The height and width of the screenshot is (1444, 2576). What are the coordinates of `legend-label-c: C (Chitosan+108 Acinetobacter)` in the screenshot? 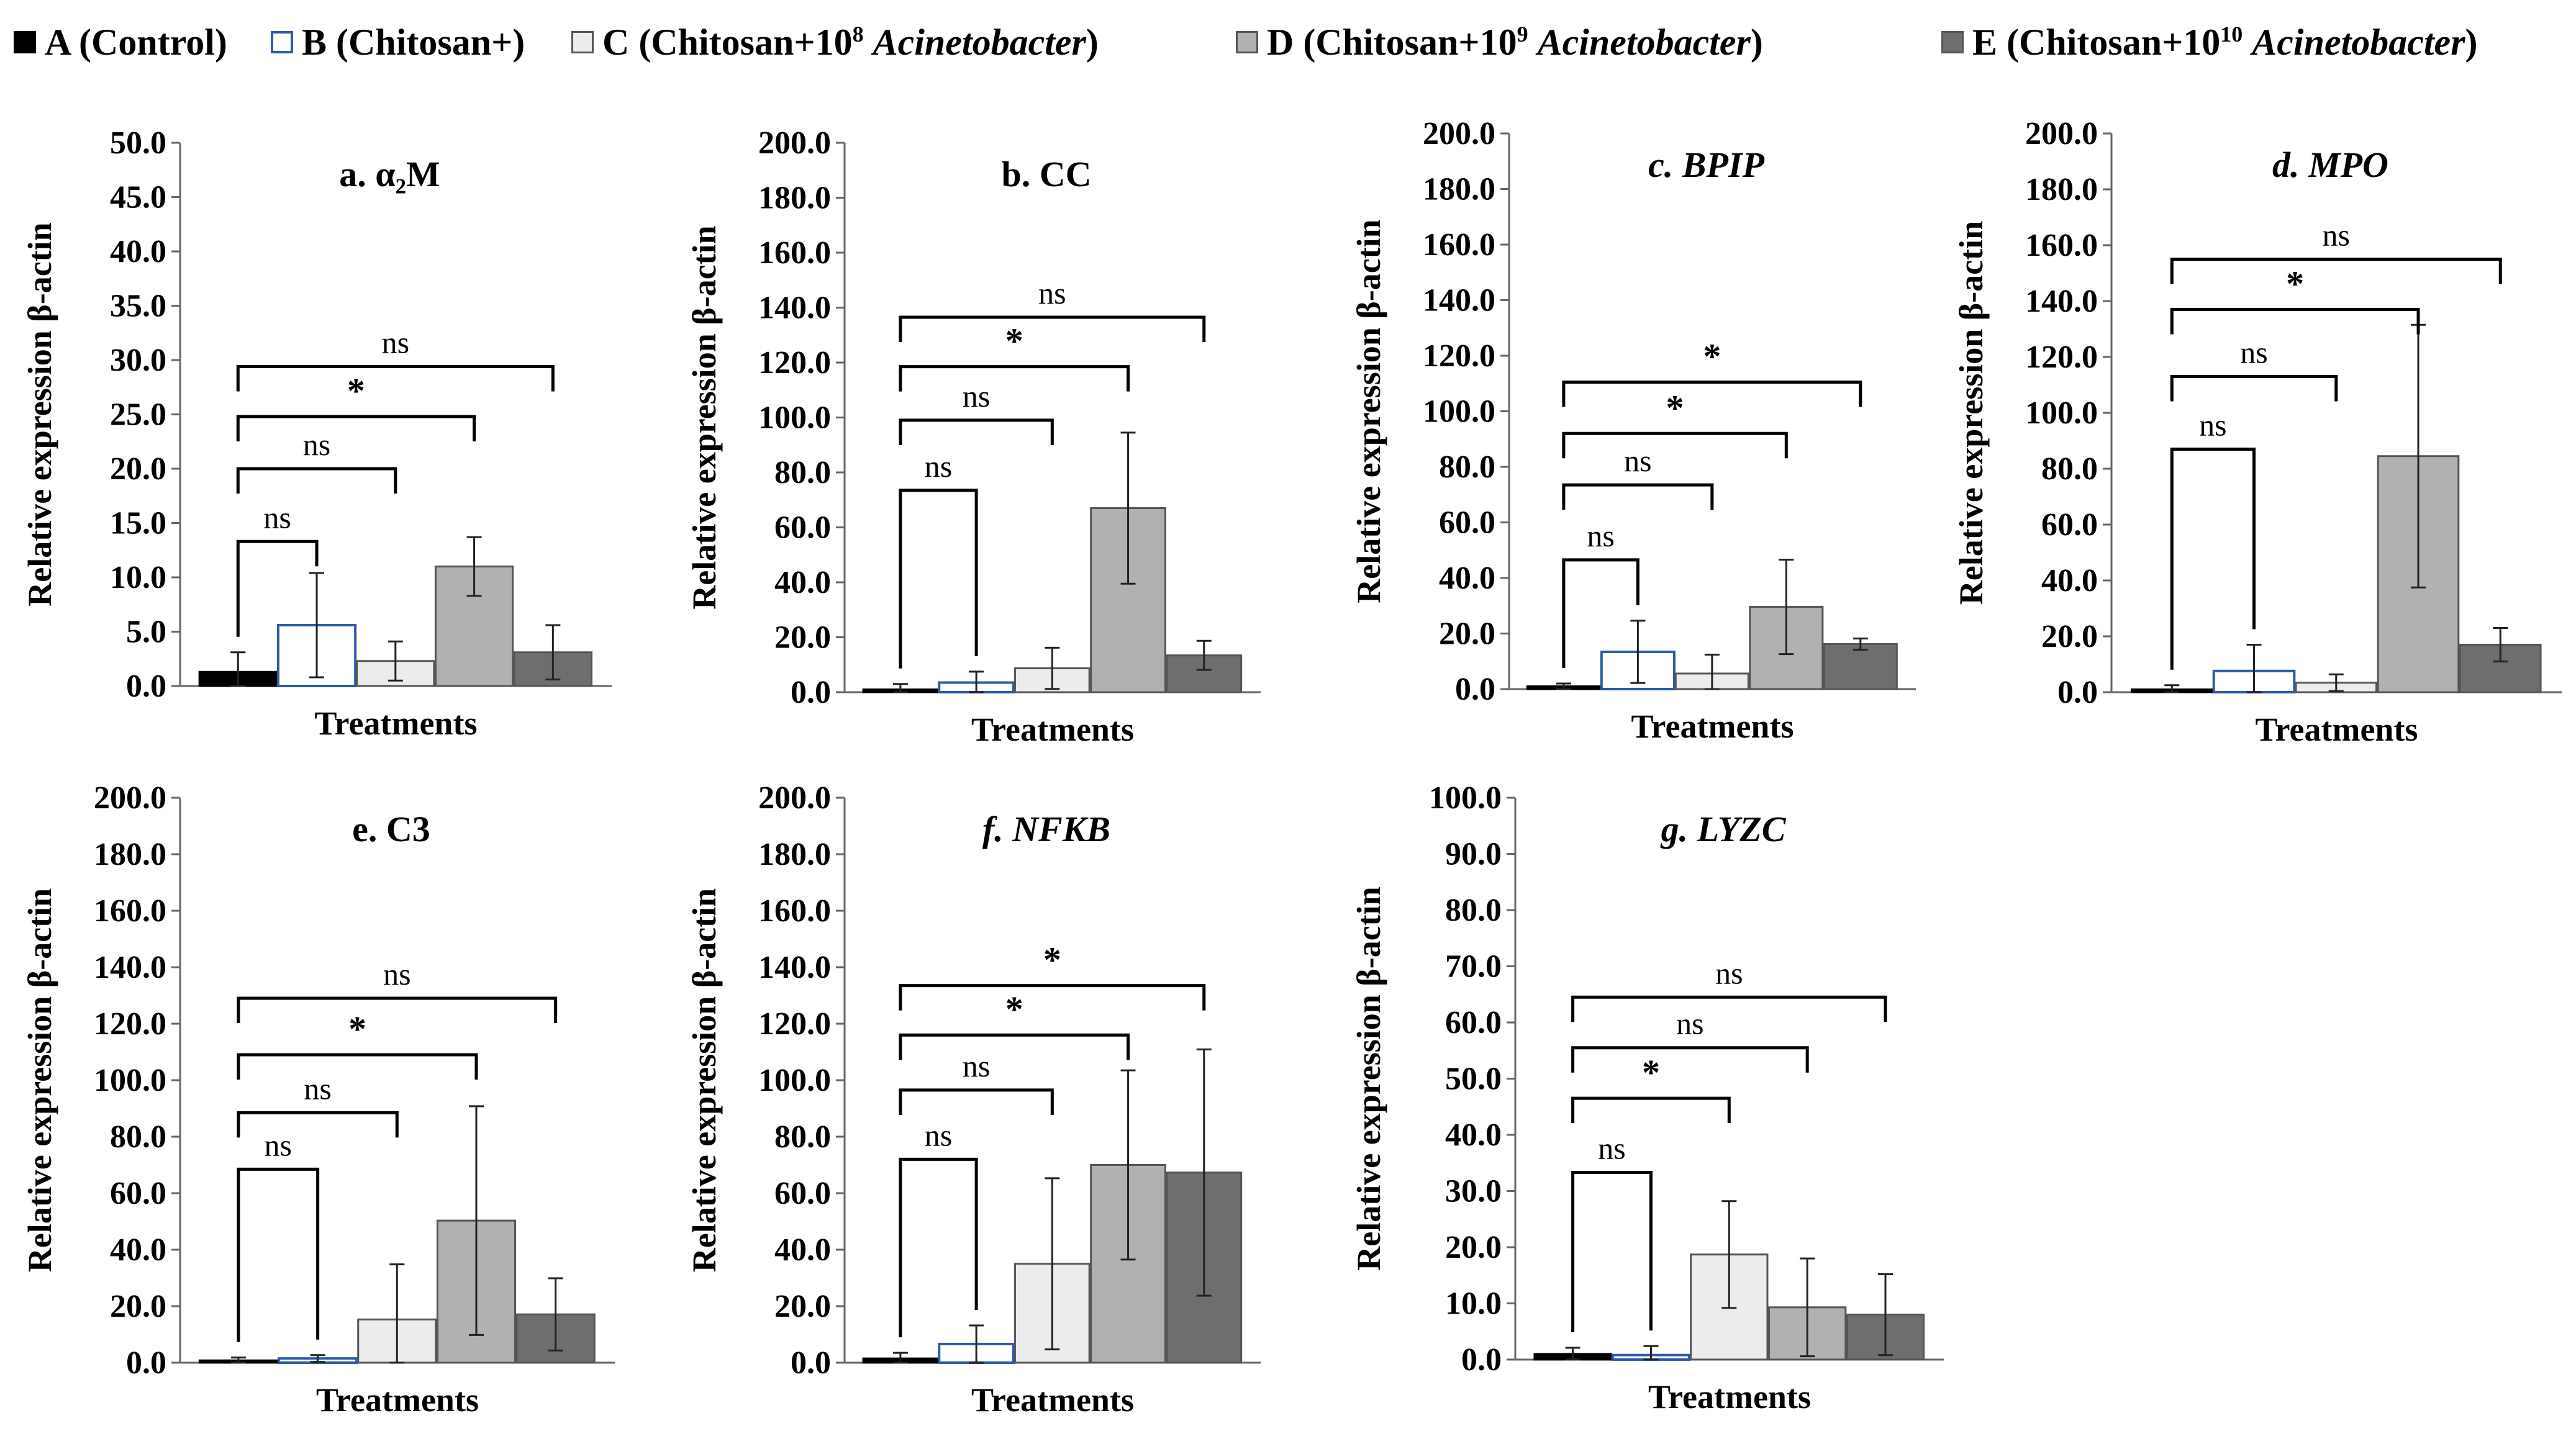 It's located at (850, 42).